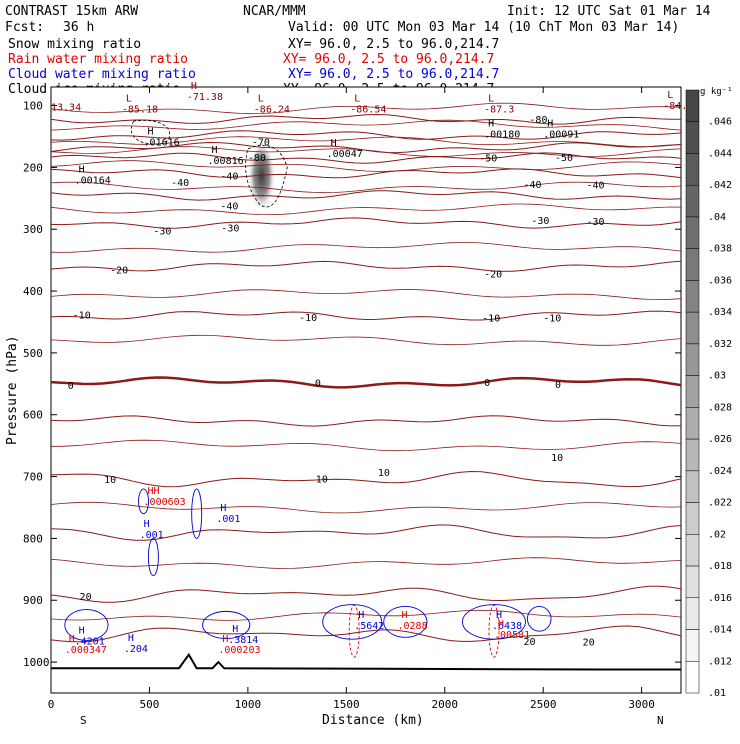  Describe the element at coordinates (561, 134) in the screenshot. I see `extremum-value: .00091` at that location.